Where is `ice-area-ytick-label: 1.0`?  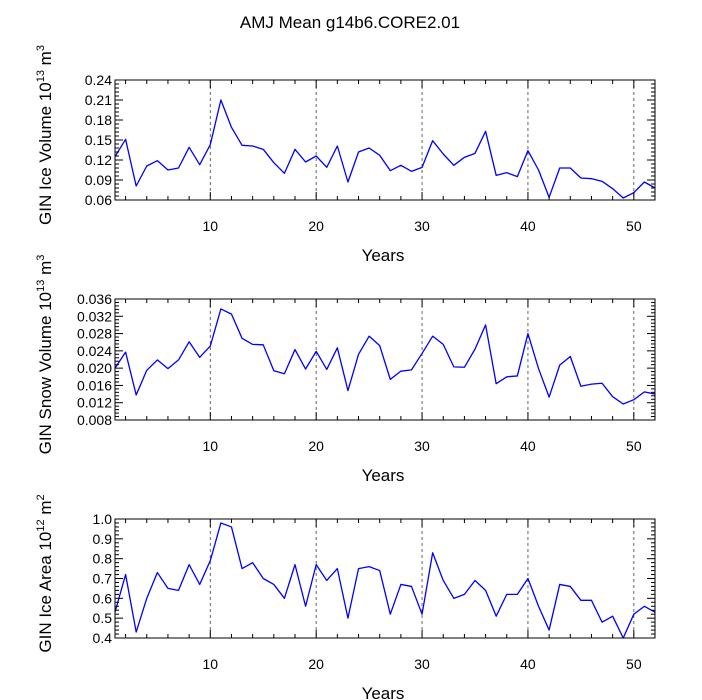 ice-area-ytick-label: 1.0 is located at coordinates (103, 519).